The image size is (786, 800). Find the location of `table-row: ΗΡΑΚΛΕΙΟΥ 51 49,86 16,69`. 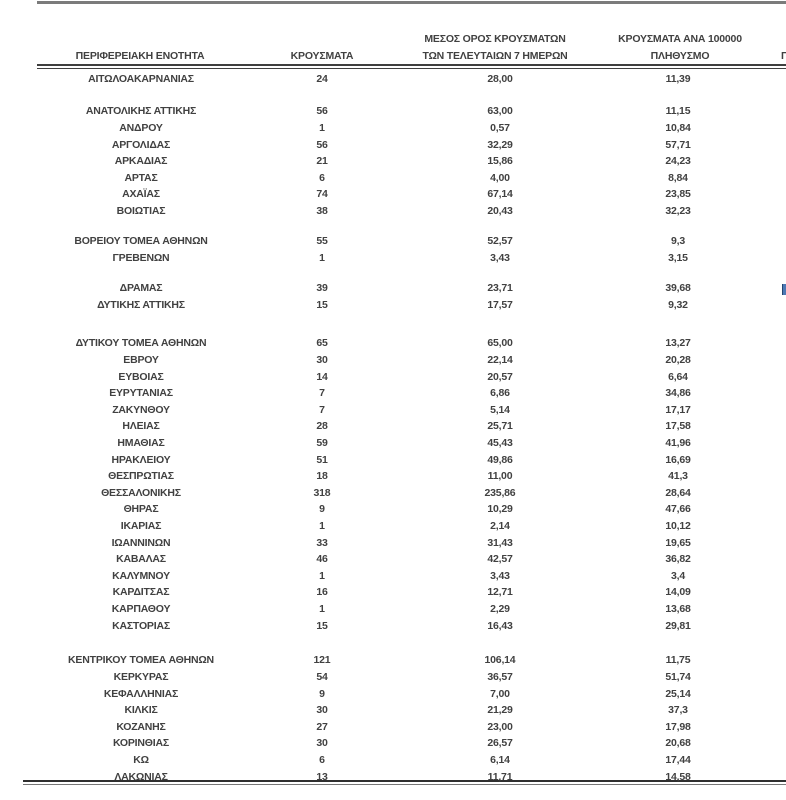

table-row: ΗΡΑΚΛΕΙΟΥ 51 49,86 16,69 is located at coordinates (411, 459).